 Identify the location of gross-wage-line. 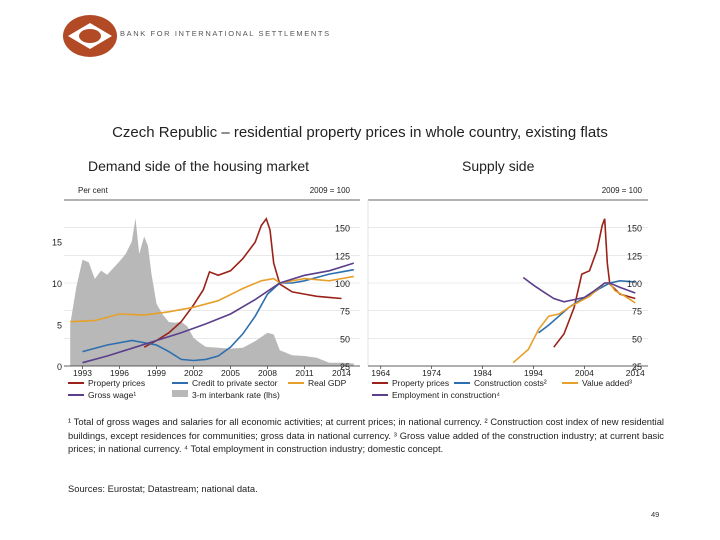
(218, 313).